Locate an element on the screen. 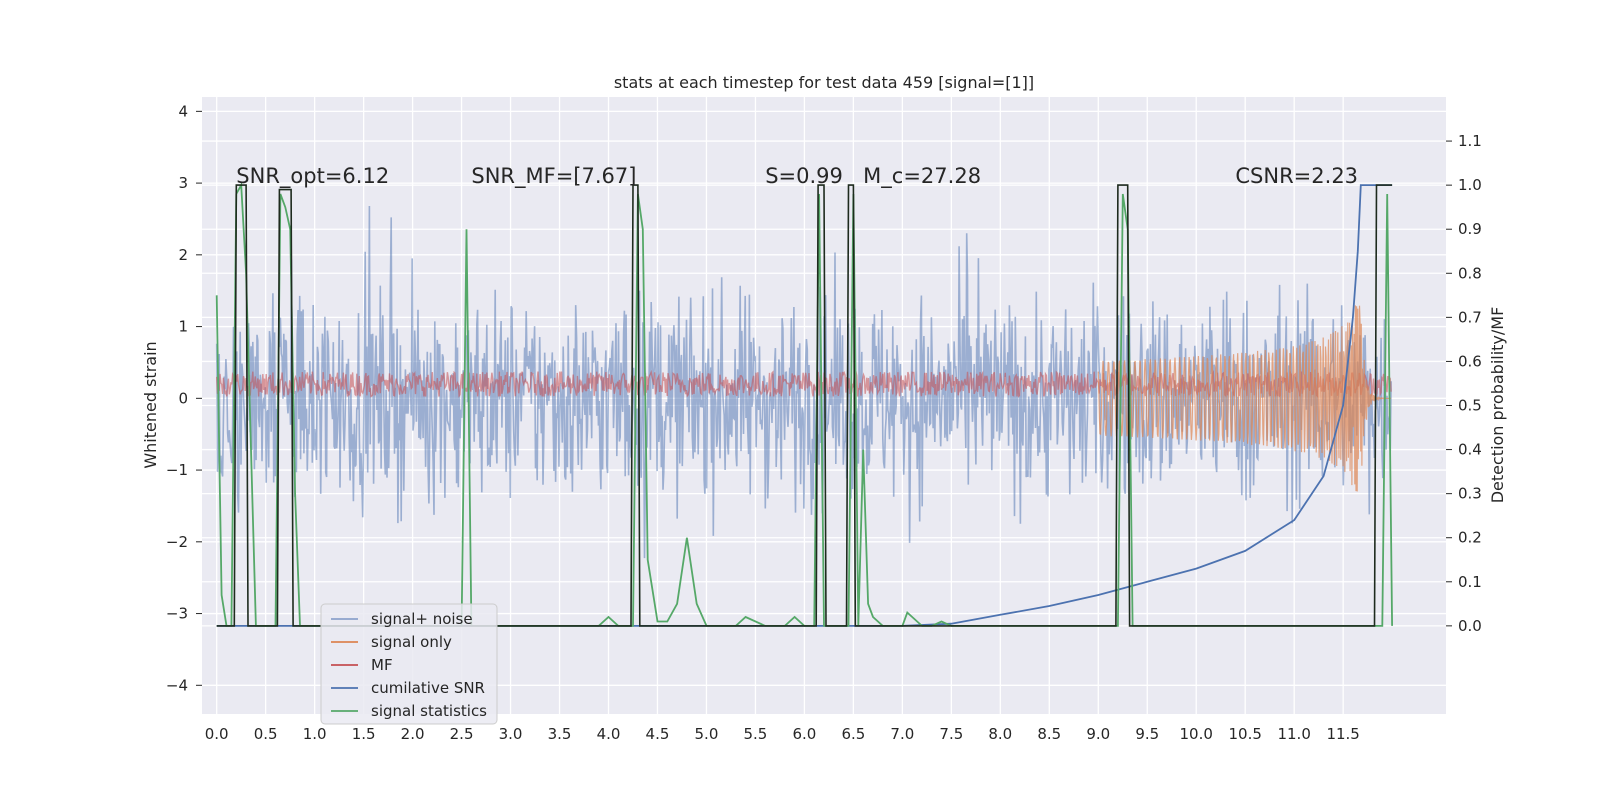 The image size is (1600, 800). y2-tick-label: 0.0 is located at coordinates (1470, 626).